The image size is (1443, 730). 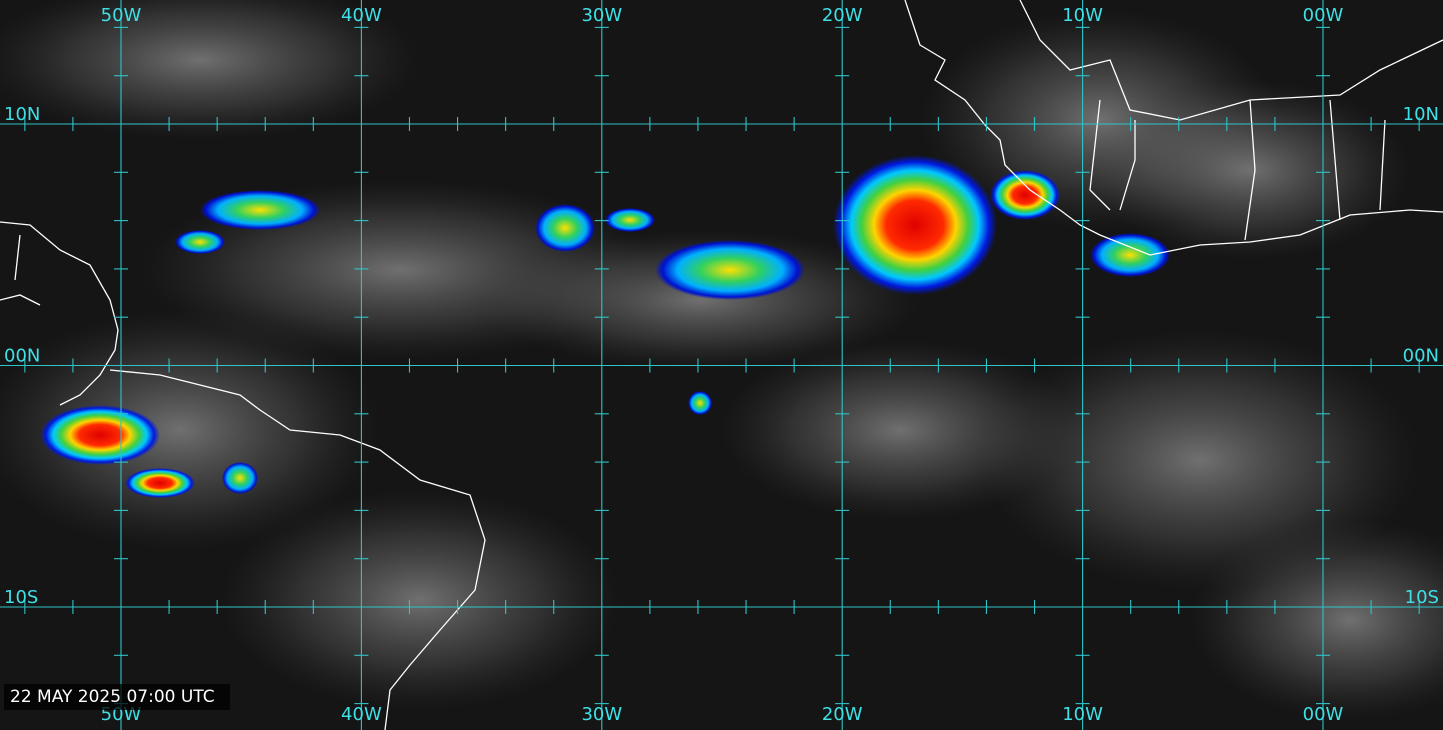 What do you see at coordinates (121, 15) in the screenshot?
I see `longitude-label: 50W` at bounding box center [121, 15].